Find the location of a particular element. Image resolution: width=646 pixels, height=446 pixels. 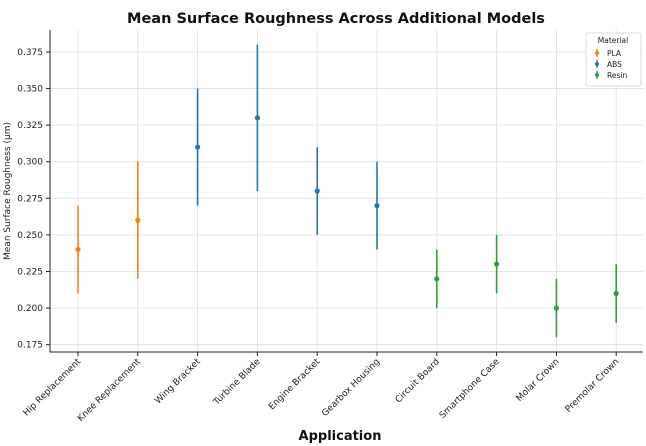

y-tick-label: 0.250 is located at coordinates (30, 236).